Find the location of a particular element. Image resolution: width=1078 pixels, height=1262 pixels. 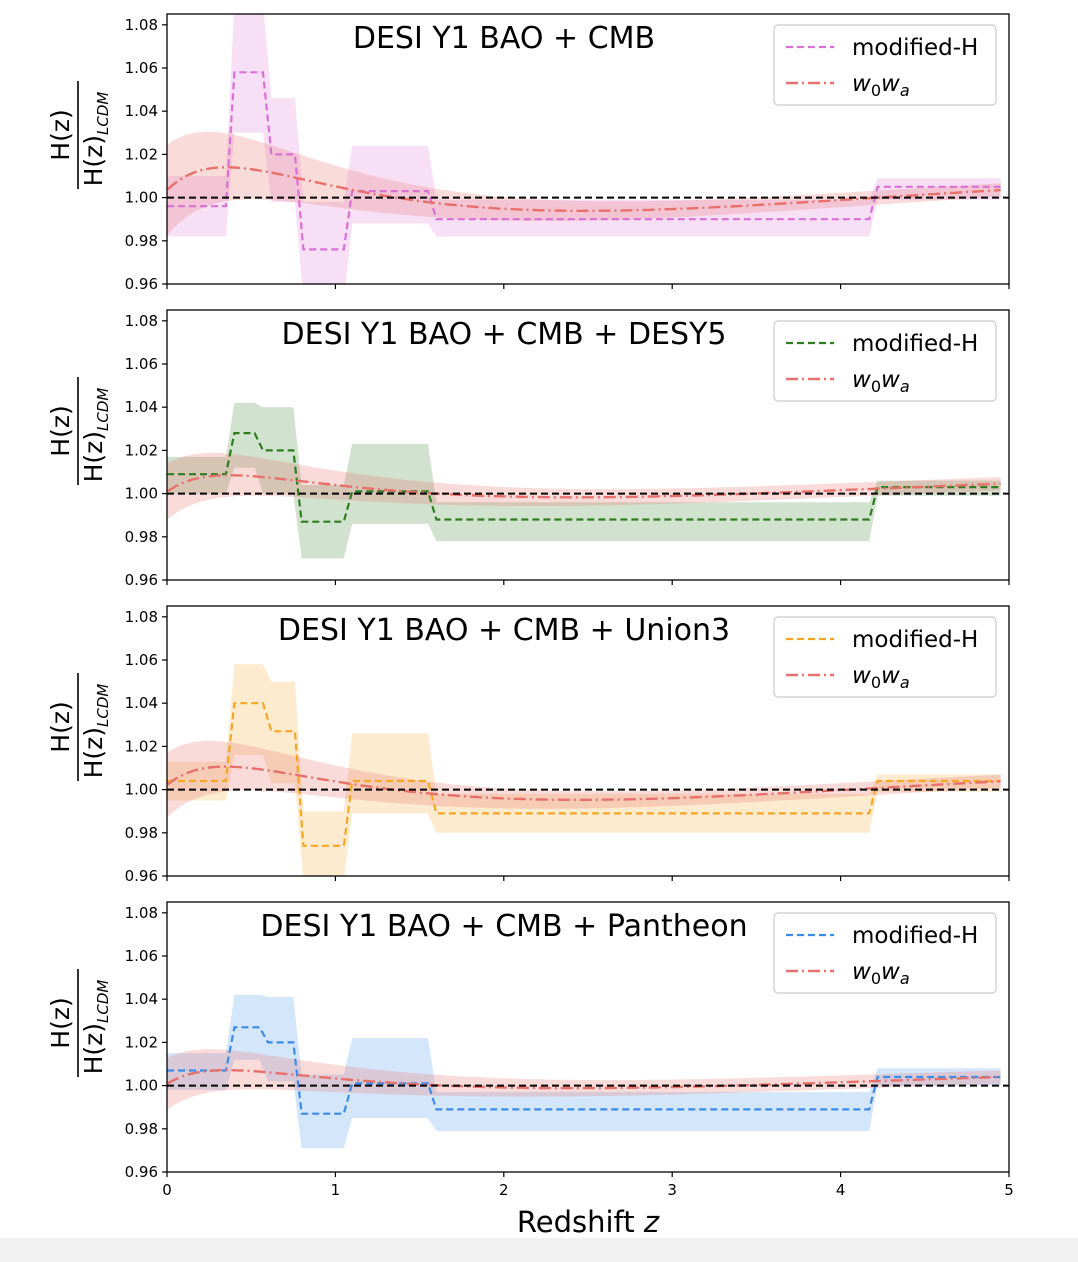

x-tick-label: 2 is located at coordinates (504, 1190).